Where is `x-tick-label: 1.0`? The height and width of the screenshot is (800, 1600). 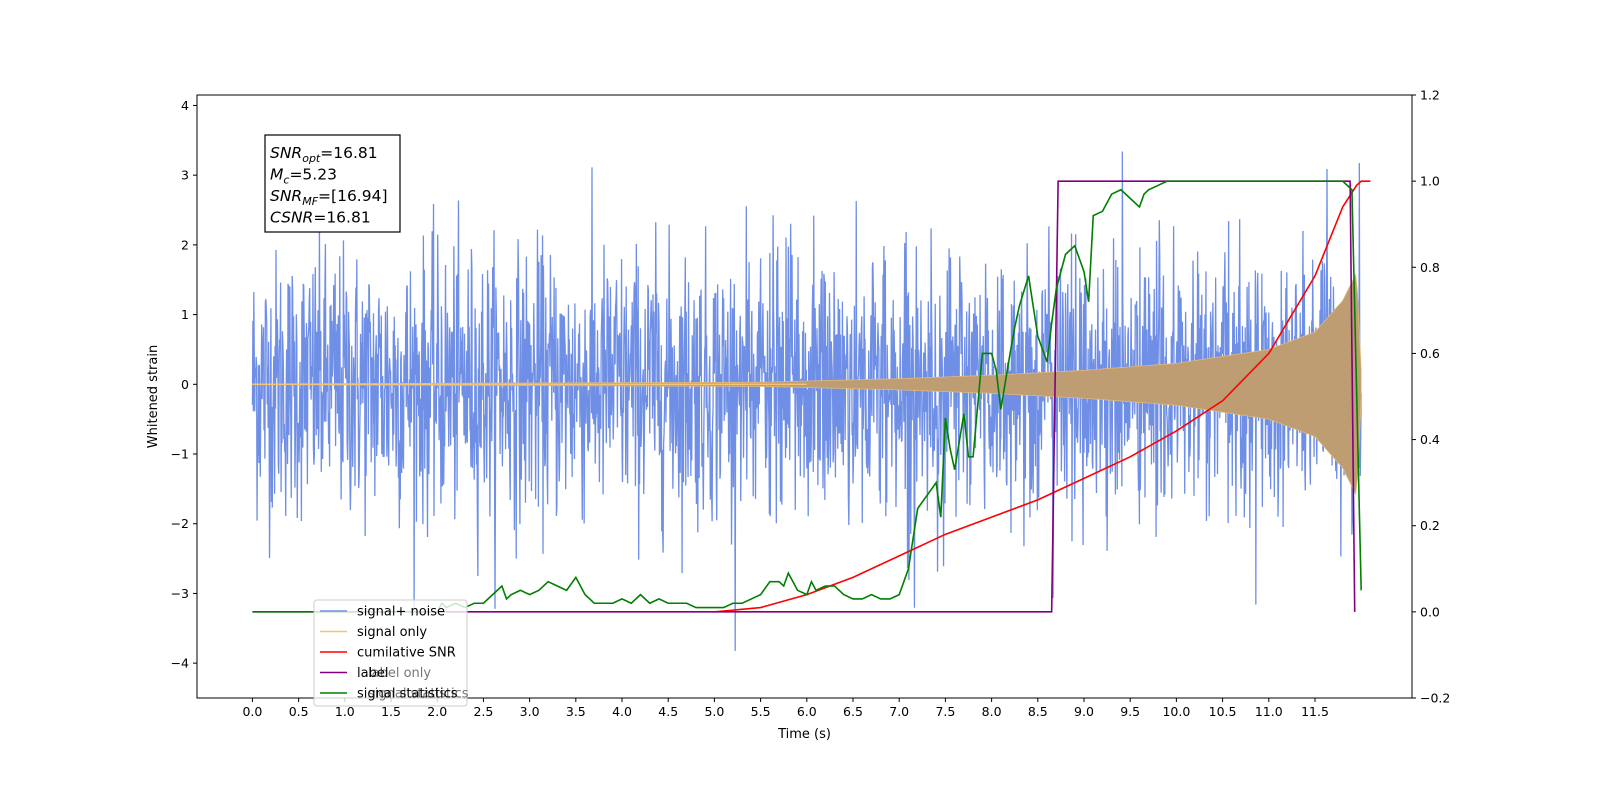 x-tick-label: 1.0 is located at coordinates (345, 711).